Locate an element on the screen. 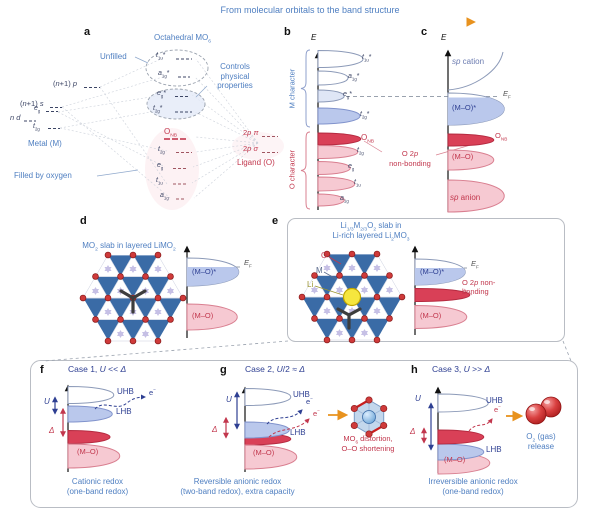 This screenshot has height=515, width=600. t2g-star-label-a: t2g* is located at coordinates (158, 109).